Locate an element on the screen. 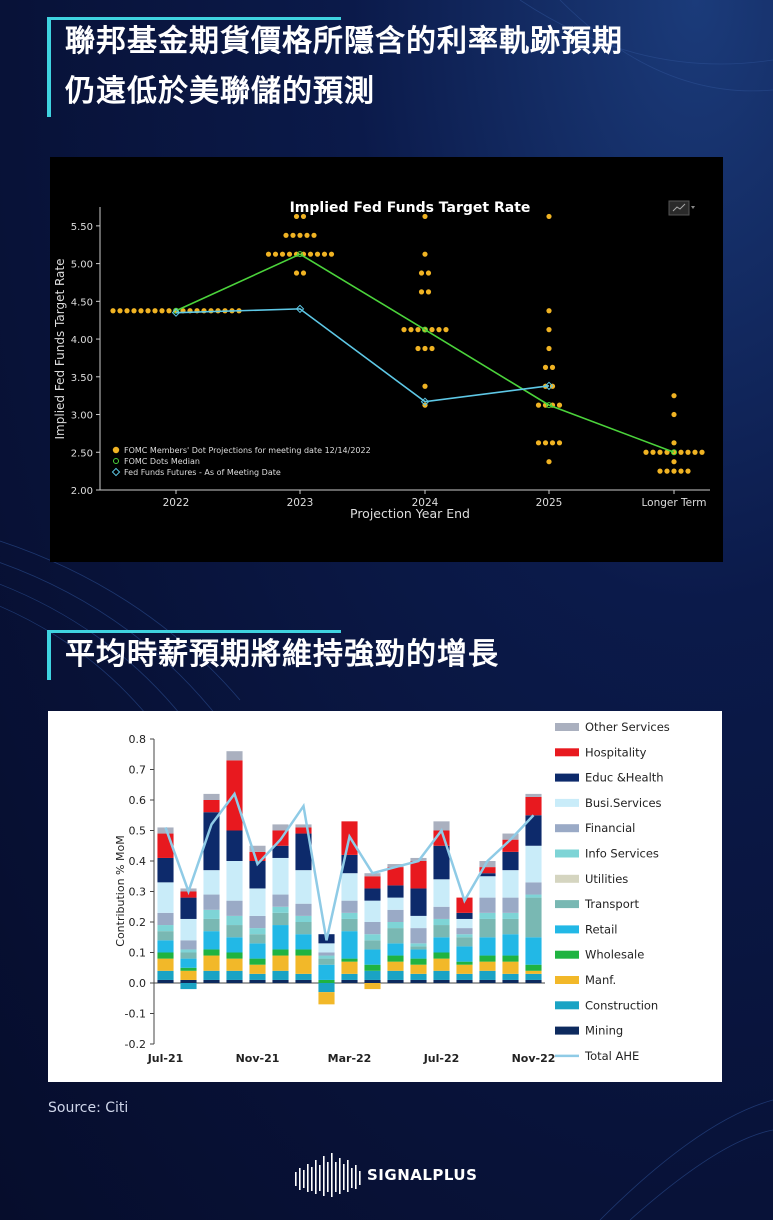 The width and height of the screenshot is (773, 1220). y-tick-label: 0.7 is located at coordinates (138, 770).